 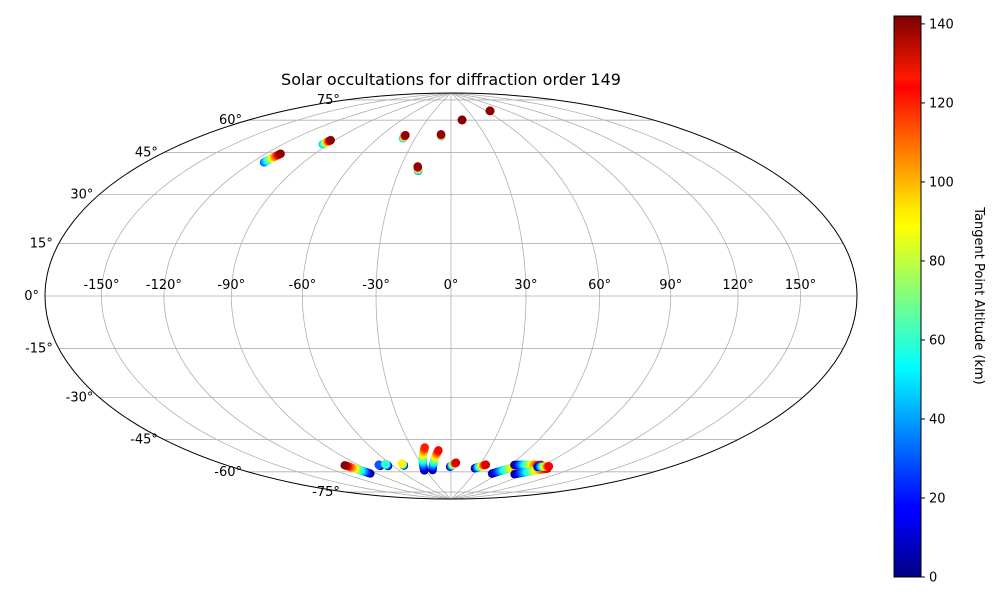 I want to click on x-tick-label: -120°, so click(x=164, y=285).